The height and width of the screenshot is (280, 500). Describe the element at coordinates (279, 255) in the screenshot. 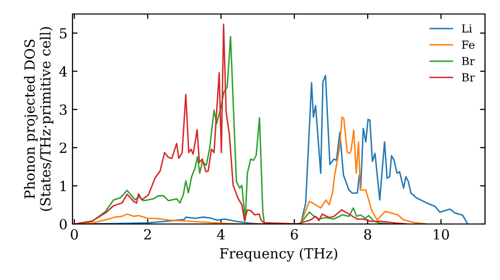

I see `x-axis-title: Frequency (THz)` at that location.